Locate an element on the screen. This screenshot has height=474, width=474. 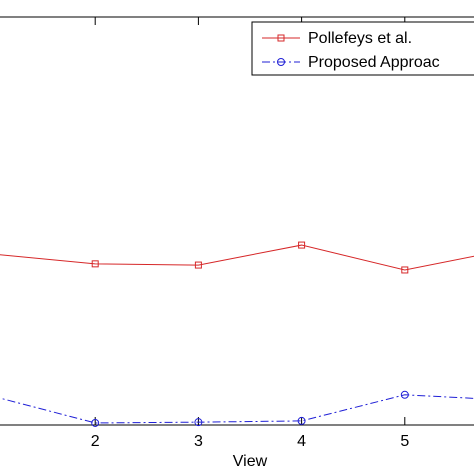
x-tick-label: 3 is located at coordinates (198, 441).